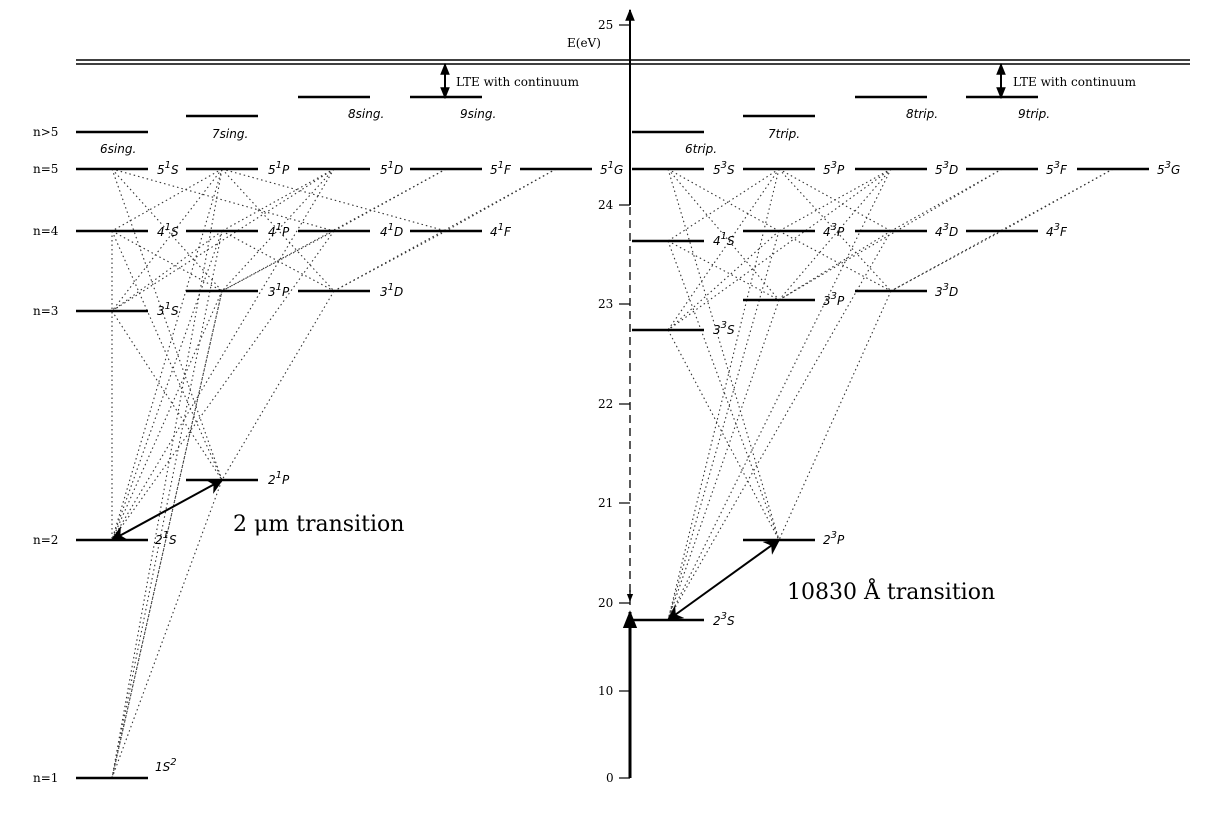 The image size is (1215, 820). I want to click on group-label-7sing: 7sing., so click(230, 134).